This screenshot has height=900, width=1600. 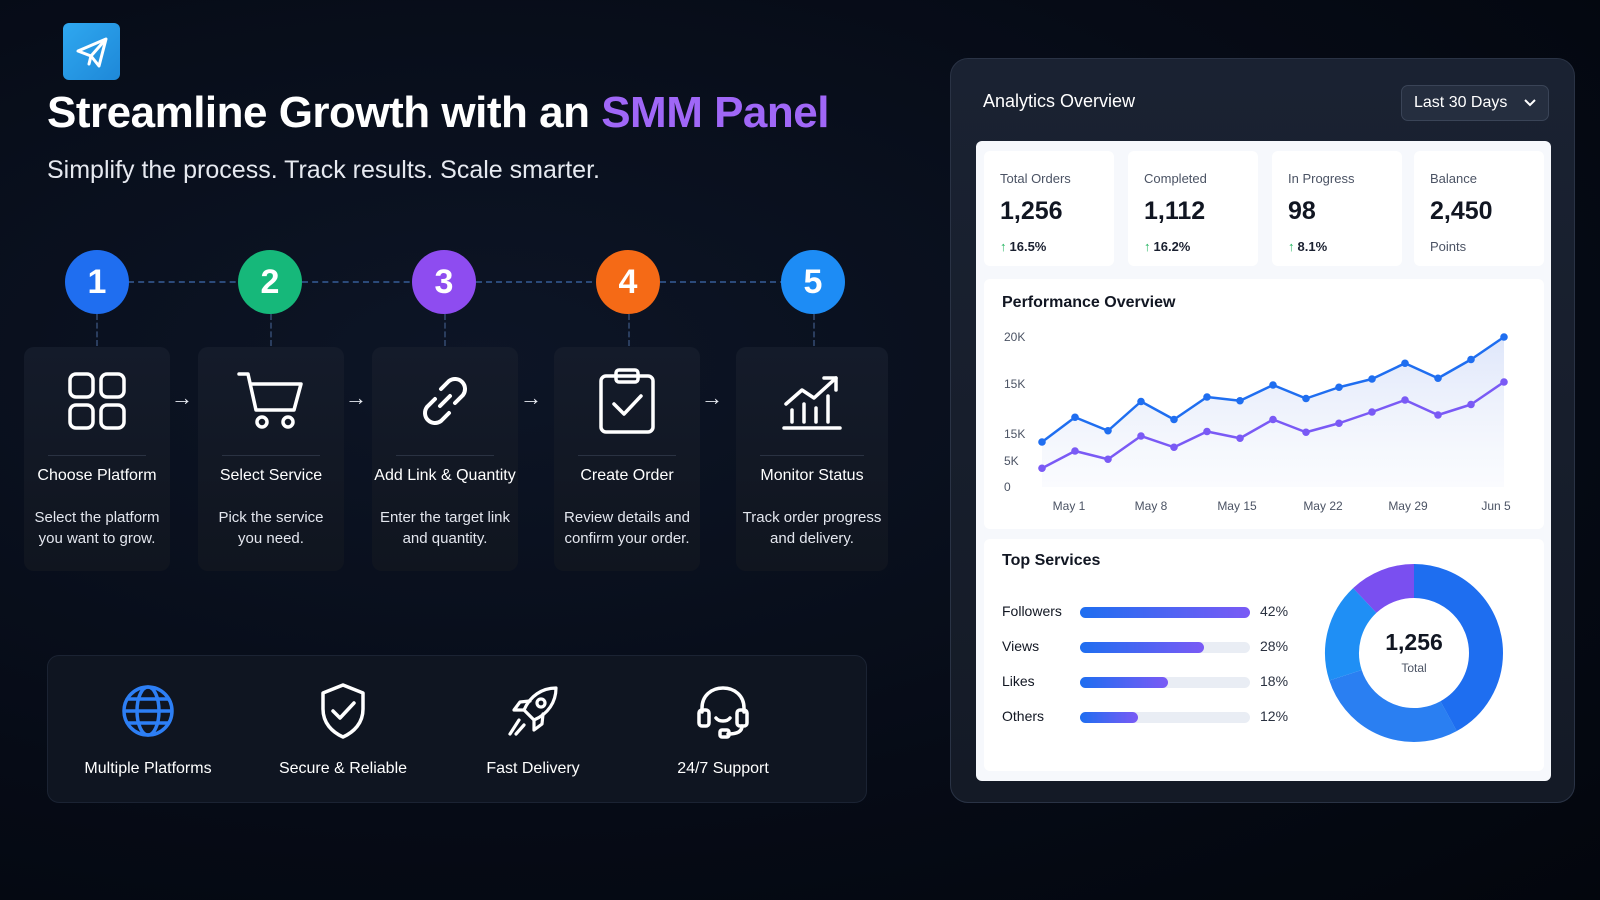 I want to click on service-progress-track, so click(x=1165, y=682).